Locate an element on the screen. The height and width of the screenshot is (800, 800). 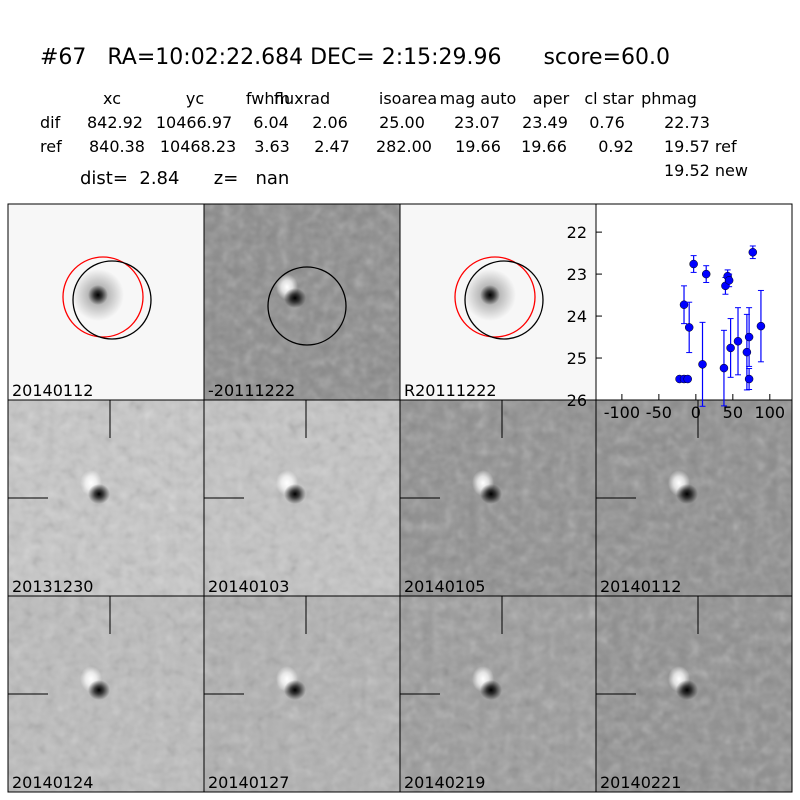
column-header: isoarea is located at coordinates (408, 98).